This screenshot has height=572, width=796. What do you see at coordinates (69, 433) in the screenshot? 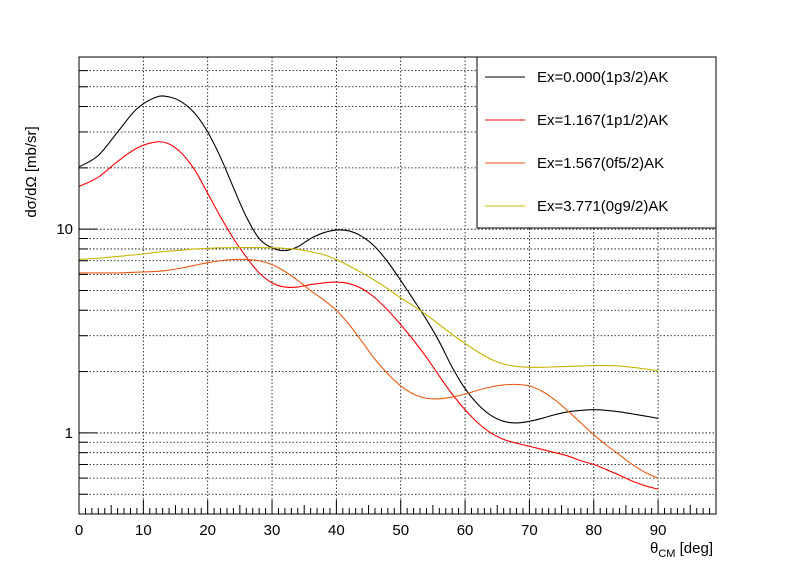
I see `y-tick-label: 1` at bounding box center [69, 433].